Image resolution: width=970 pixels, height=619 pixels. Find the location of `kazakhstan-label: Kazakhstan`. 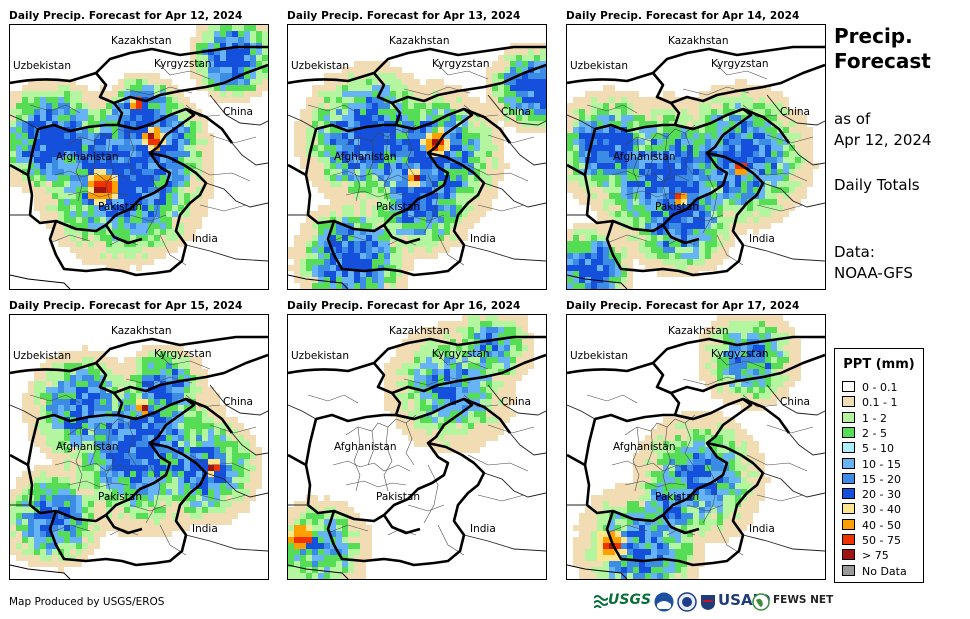

kazakhstan-label: Kazakhstan is located at coordinates (698, 41).